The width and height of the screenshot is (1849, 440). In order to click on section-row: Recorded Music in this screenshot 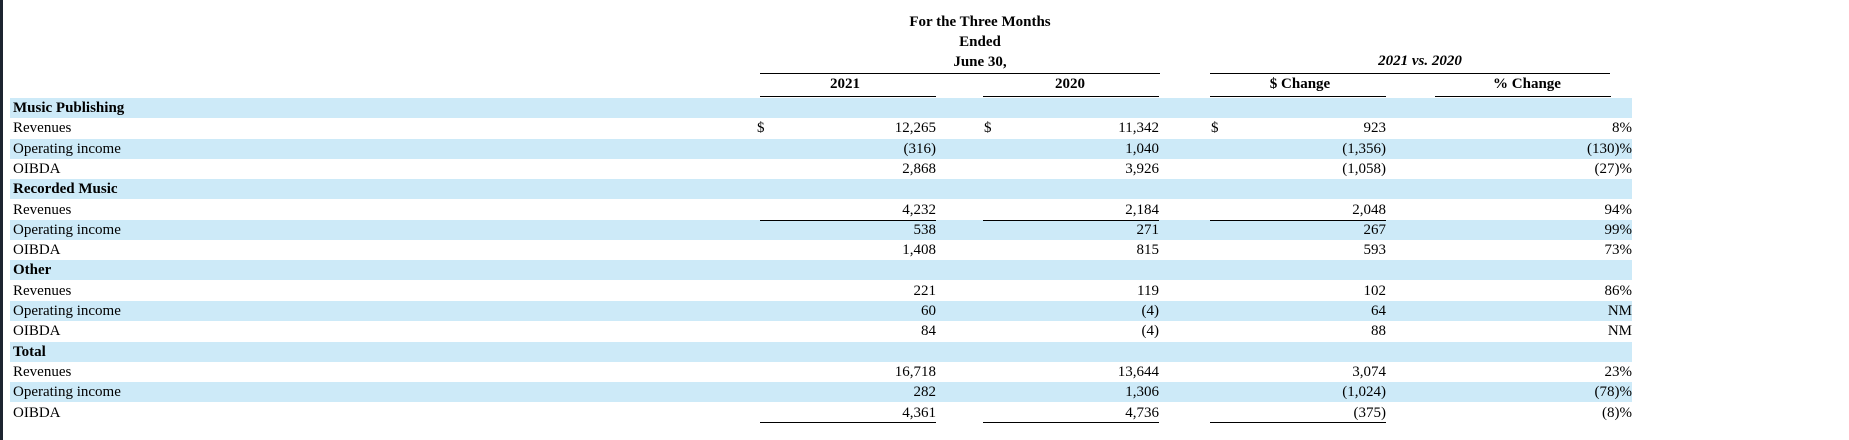, I will do `click(821, 189)`.